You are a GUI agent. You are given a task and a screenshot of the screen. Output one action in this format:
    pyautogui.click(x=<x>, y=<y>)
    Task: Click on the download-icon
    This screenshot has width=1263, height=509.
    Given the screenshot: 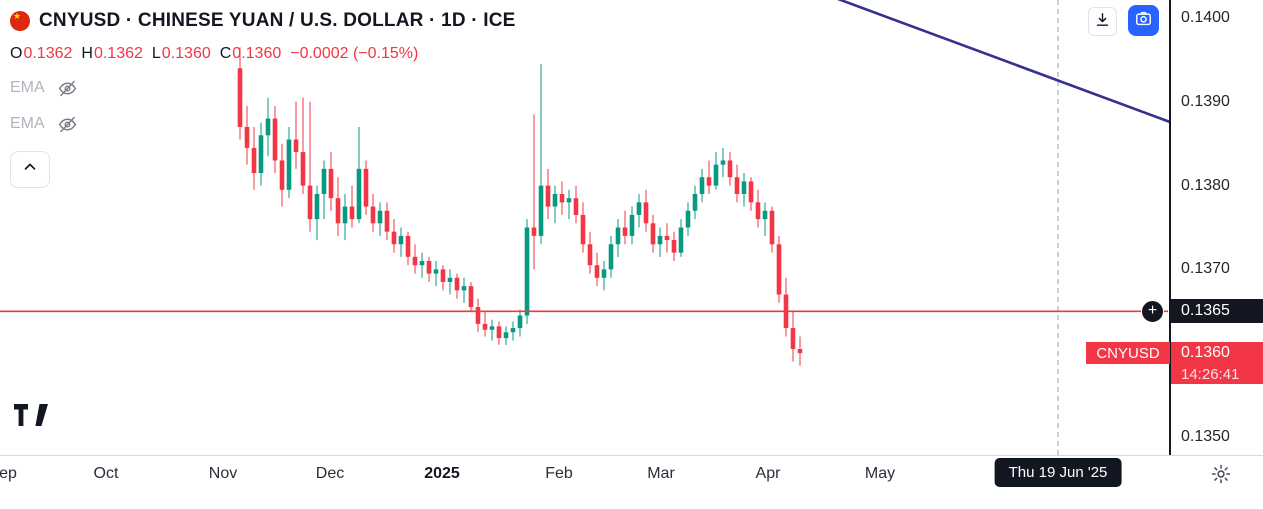 What is the action you would take?
    pyautogui.click(x=1102, y=22)
    